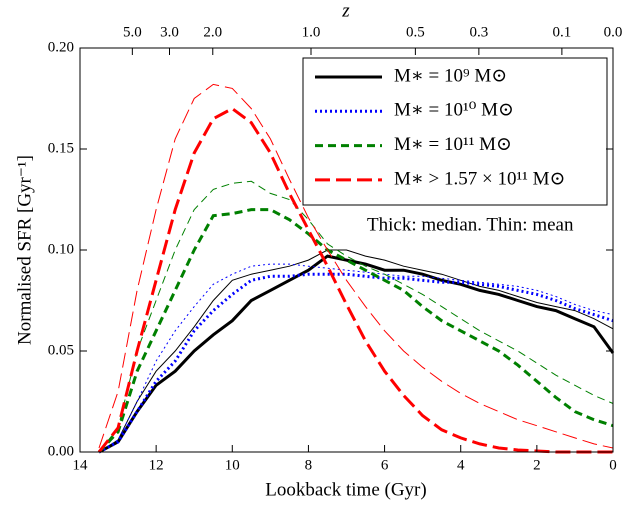 The width and height of the screenshot is (635, 505). What do you see at coordinates (345, 489) in the screenshot?
I see `x-axis-label: Lookback time (Gyr)` at bounding box center [345, 489].